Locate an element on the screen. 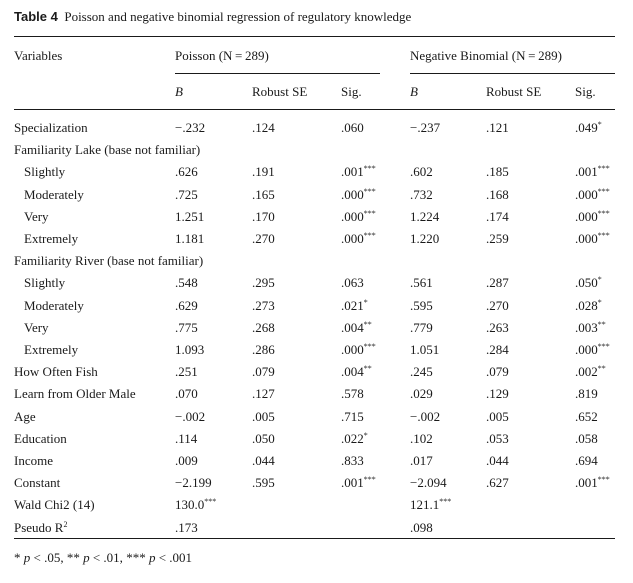 This screenshot has height=583, width=633. table-cell: .102 is located at coordinates (421, 439).